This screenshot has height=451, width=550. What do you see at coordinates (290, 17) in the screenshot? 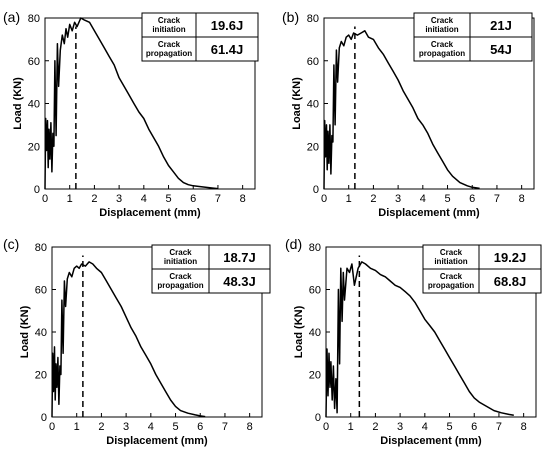
I see `panel-label: (b)` at bounding box center [290, 17].